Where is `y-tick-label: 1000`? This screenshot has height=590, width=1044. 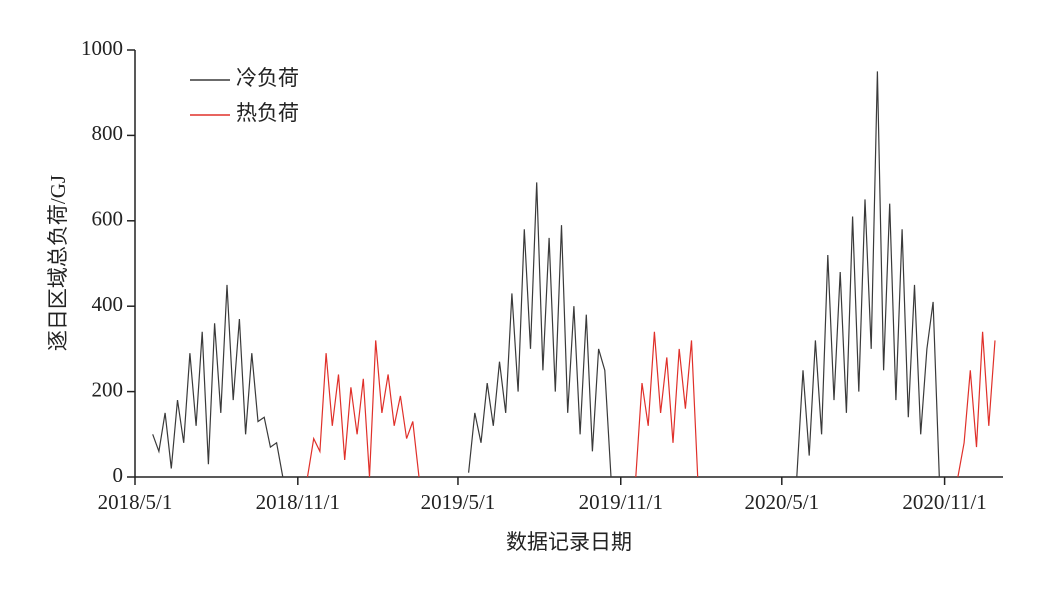 y-tick-label: 1000 is located at coordinates (102, 48).